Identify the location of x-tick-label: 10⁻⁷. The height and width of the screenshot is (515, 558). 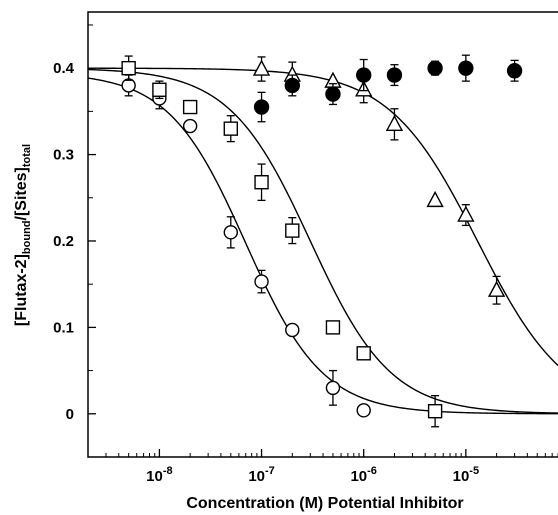
(261, 475).